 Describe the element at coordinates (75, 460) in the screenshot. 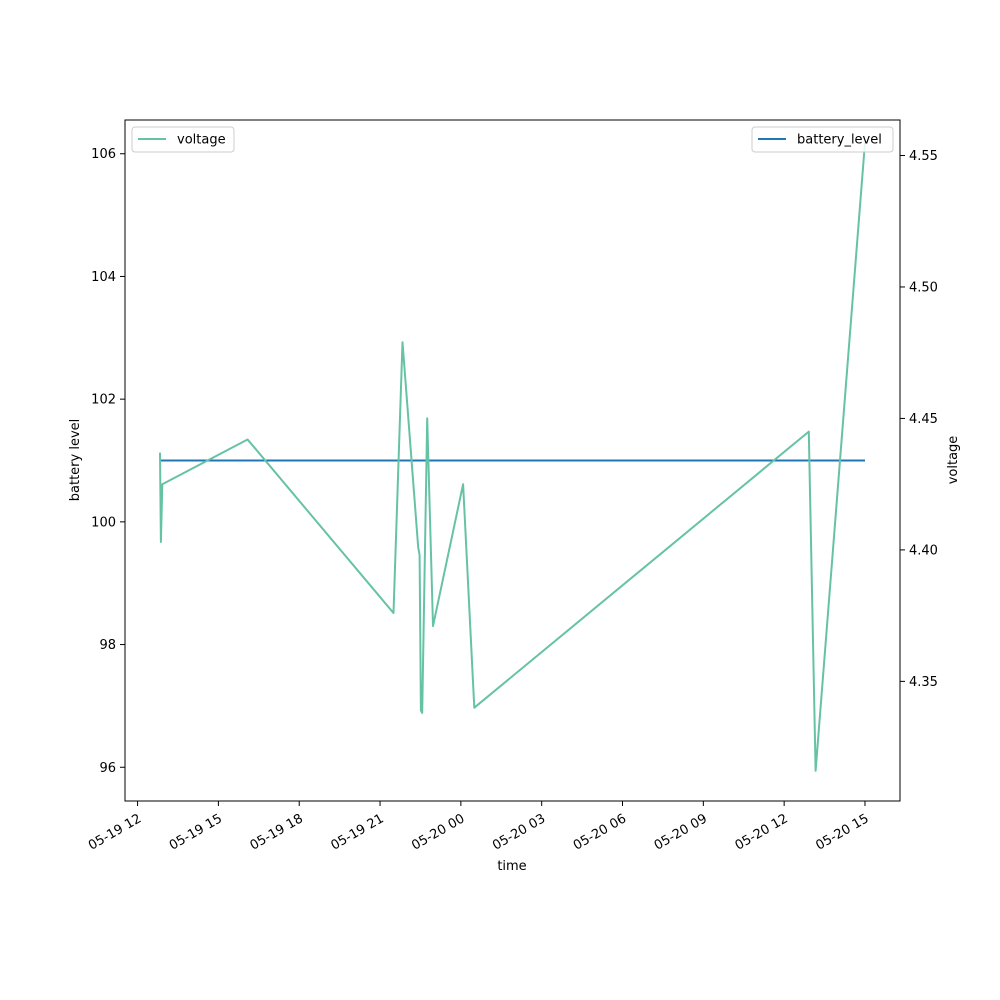

I see `left-y-axis-title: battery level` at that location.